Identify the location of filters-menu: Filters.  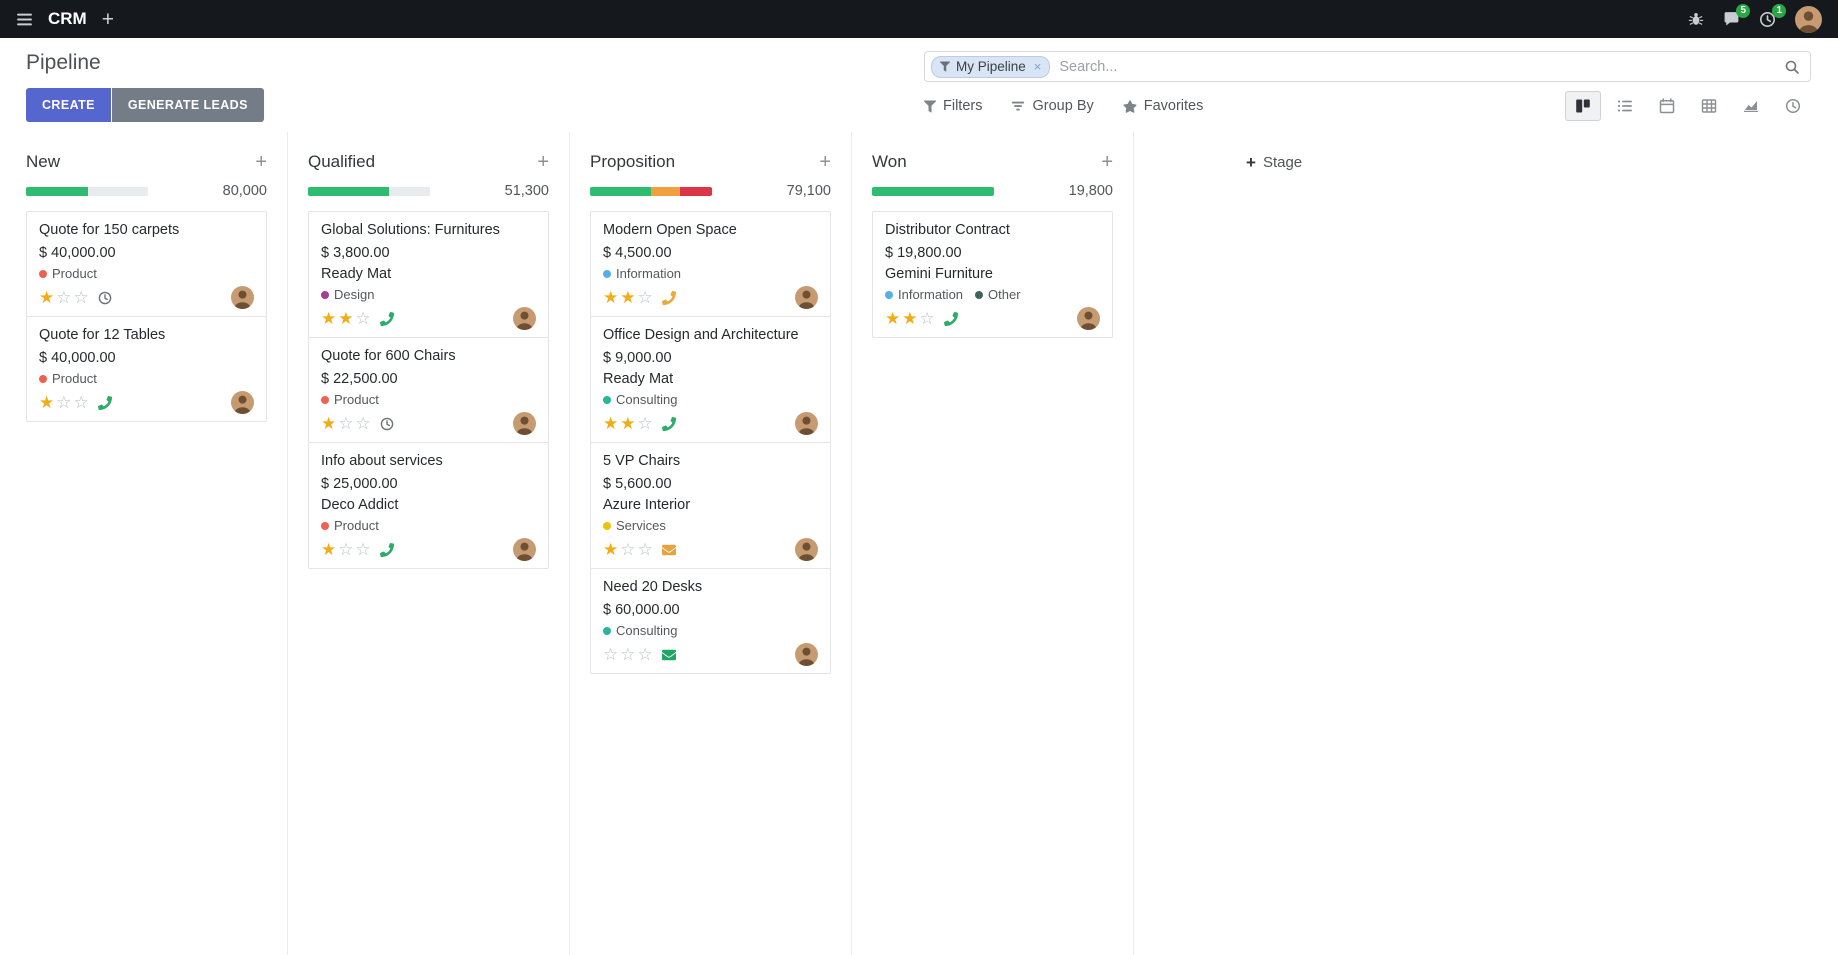
(953, 106).